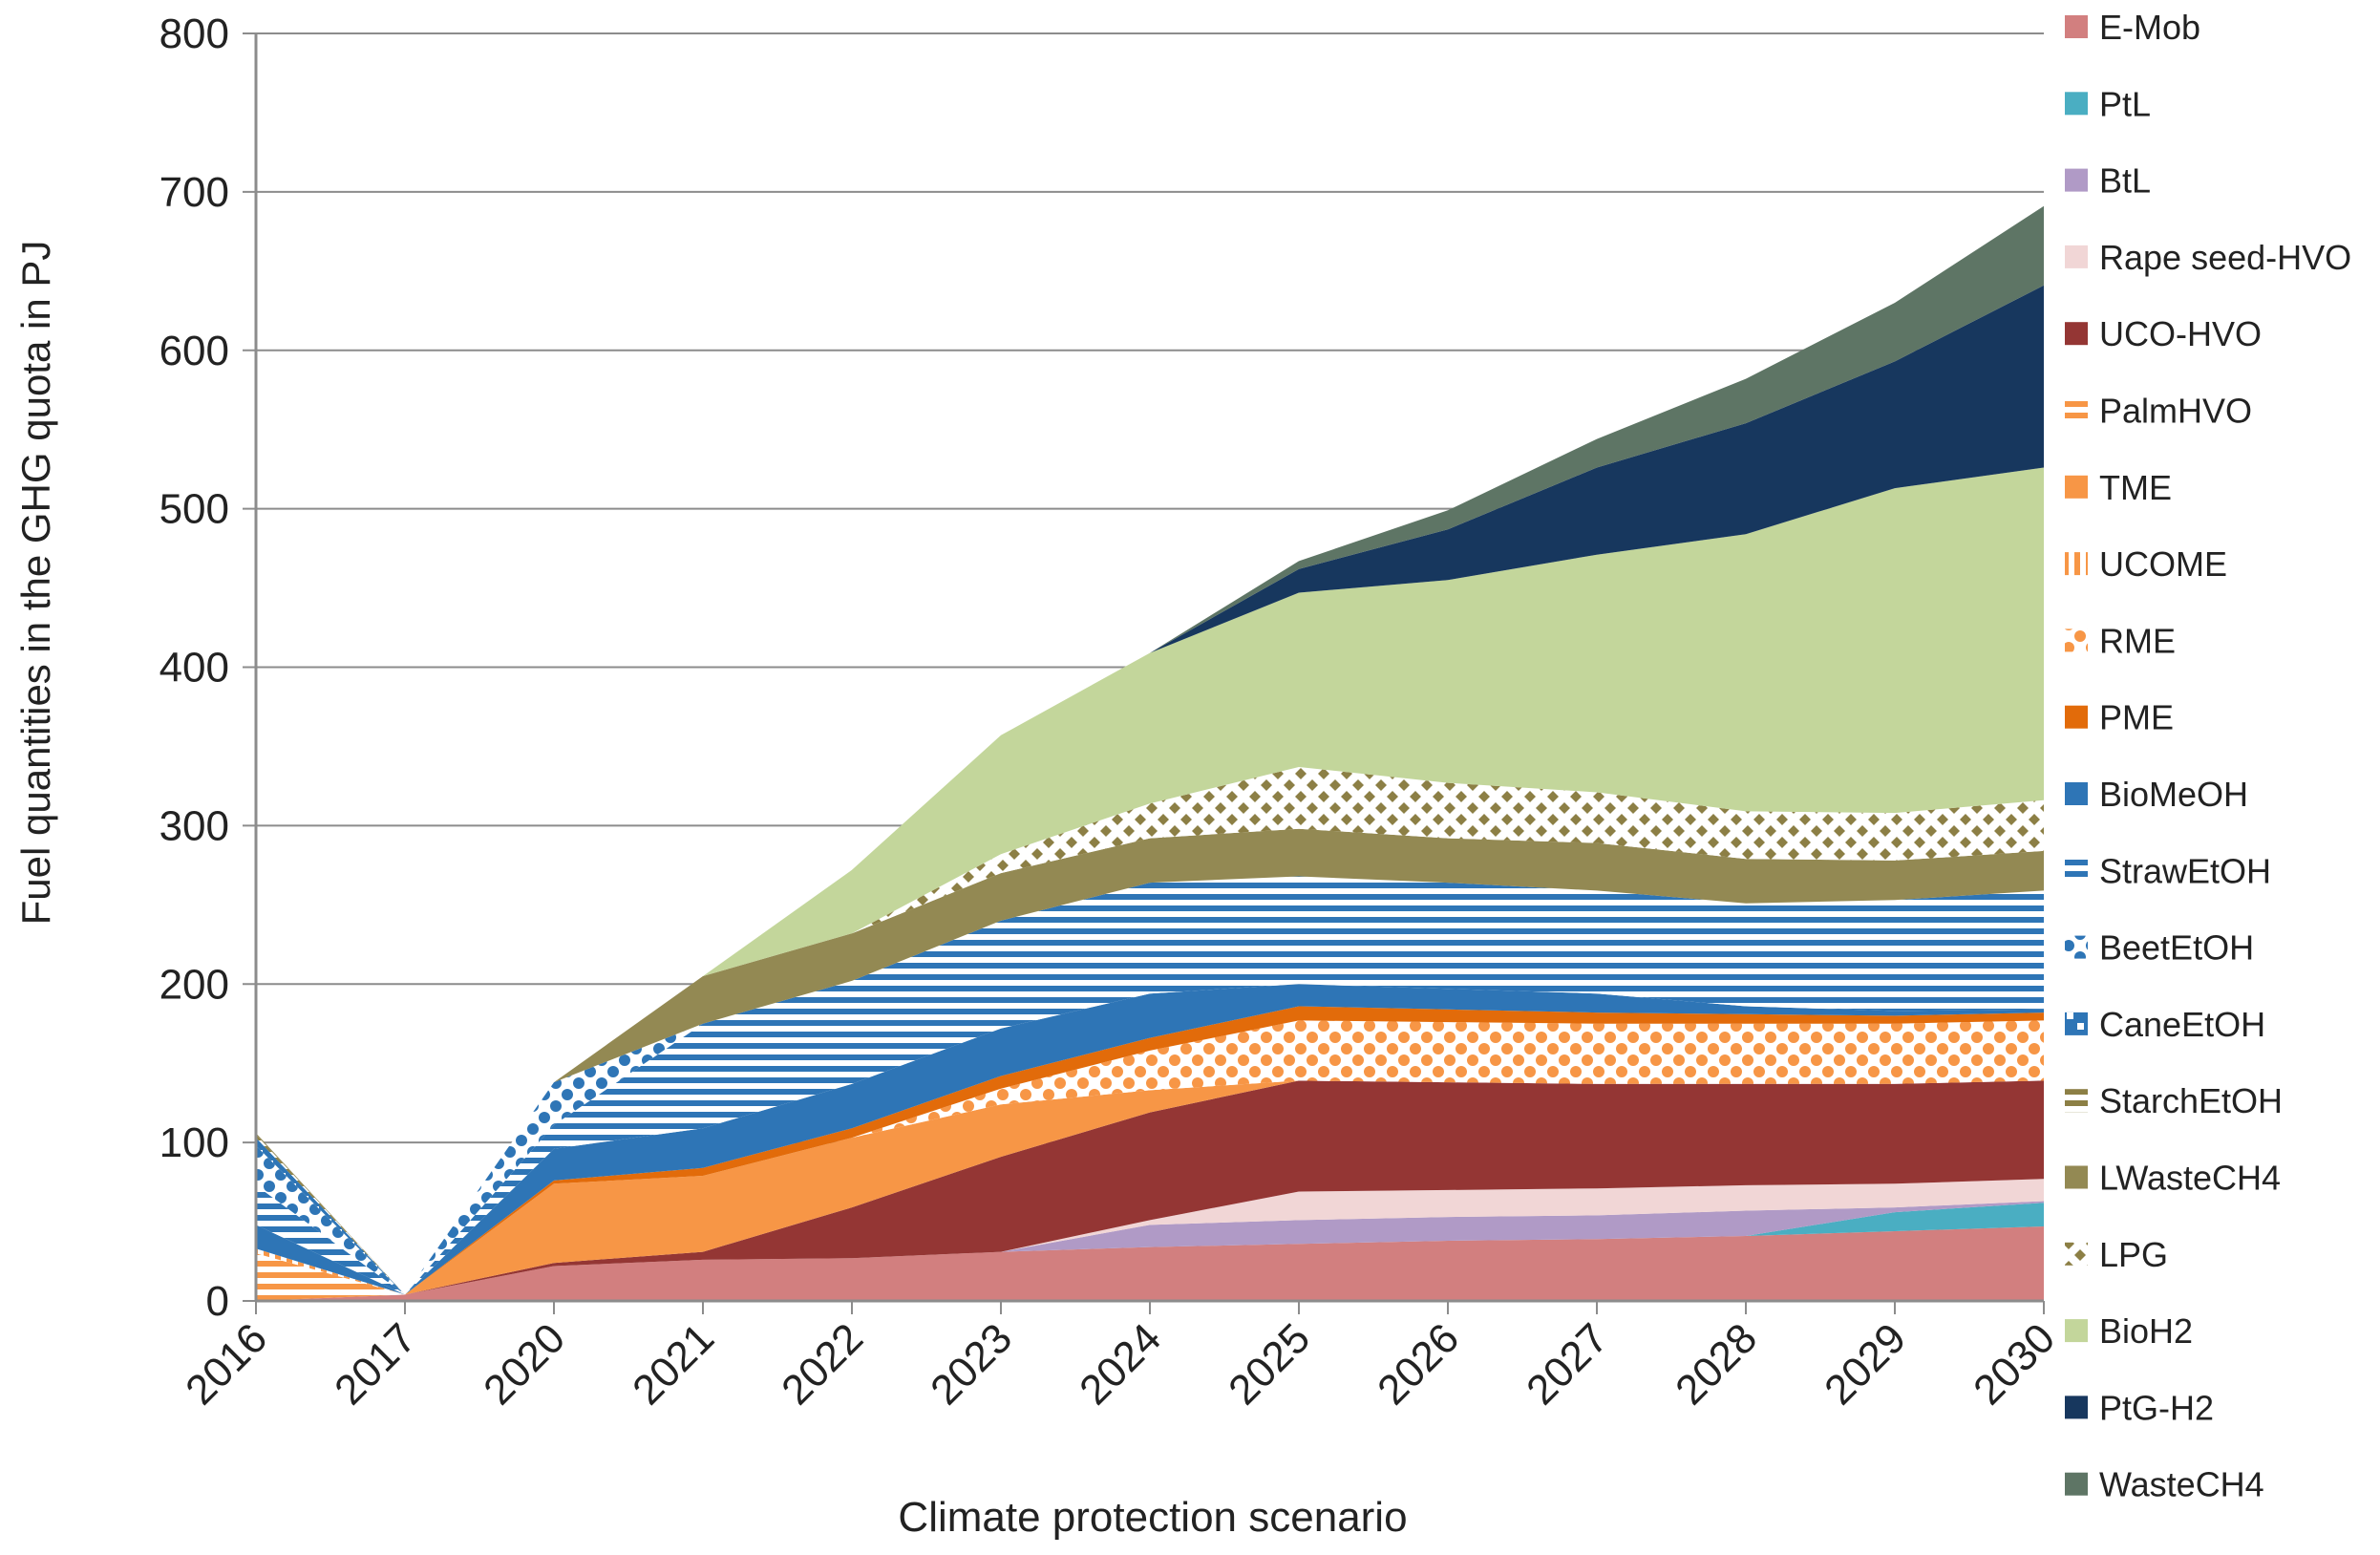  Describe the element at coordinates (2136, 717) in the screenshot. I see `legend-label: PME` at that location.